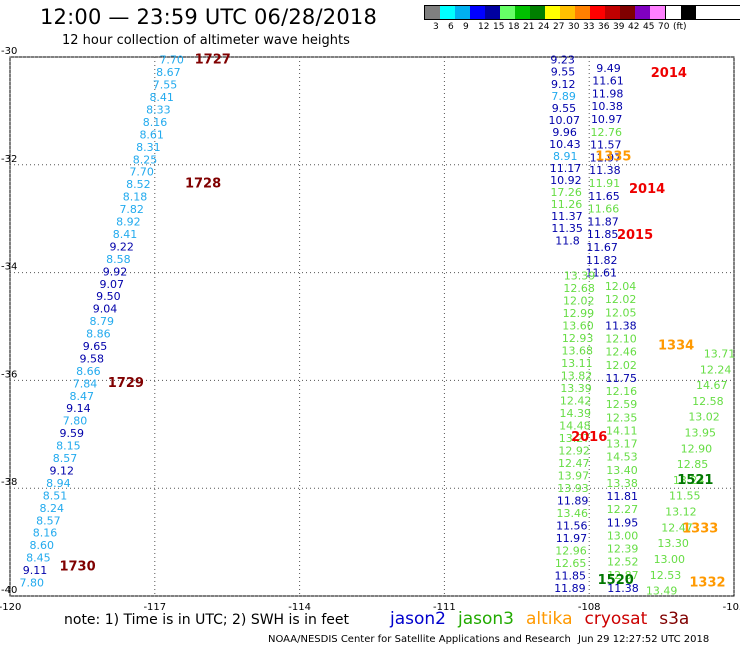 The width and height of the screenshot is (740, 650). I want to click on wave-height-value: 7.80, so click(31, 583).